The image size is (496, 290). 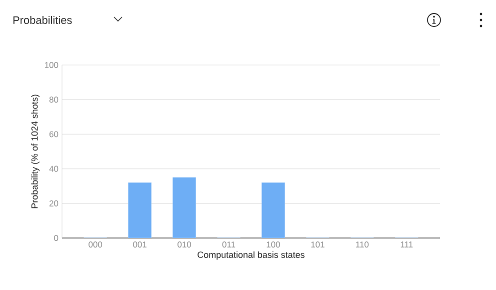 What do you see at coordinates (42, 20) in the screenshot?
I see `chart-title: Probabilities` at bounding box center [42, 20].